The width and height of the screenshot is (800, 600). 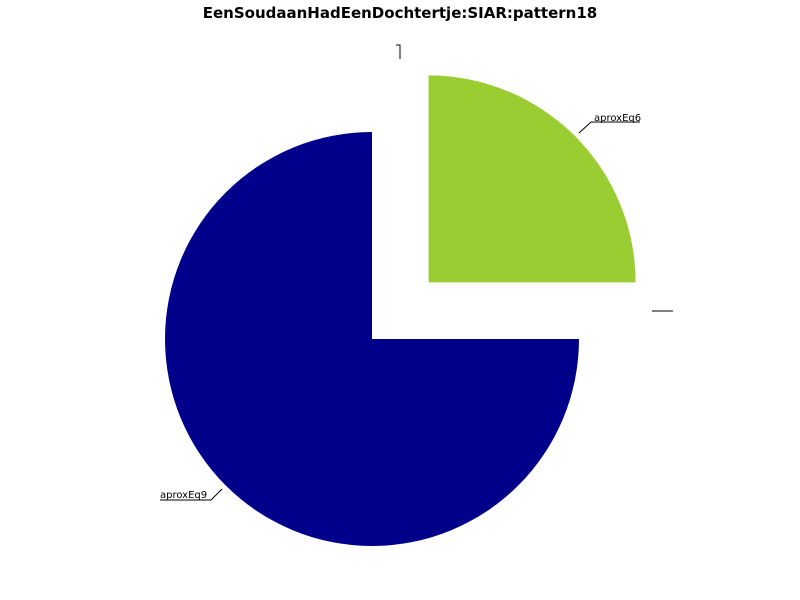 I want to click on decorative-tick-top, so click(x=398, y=51).